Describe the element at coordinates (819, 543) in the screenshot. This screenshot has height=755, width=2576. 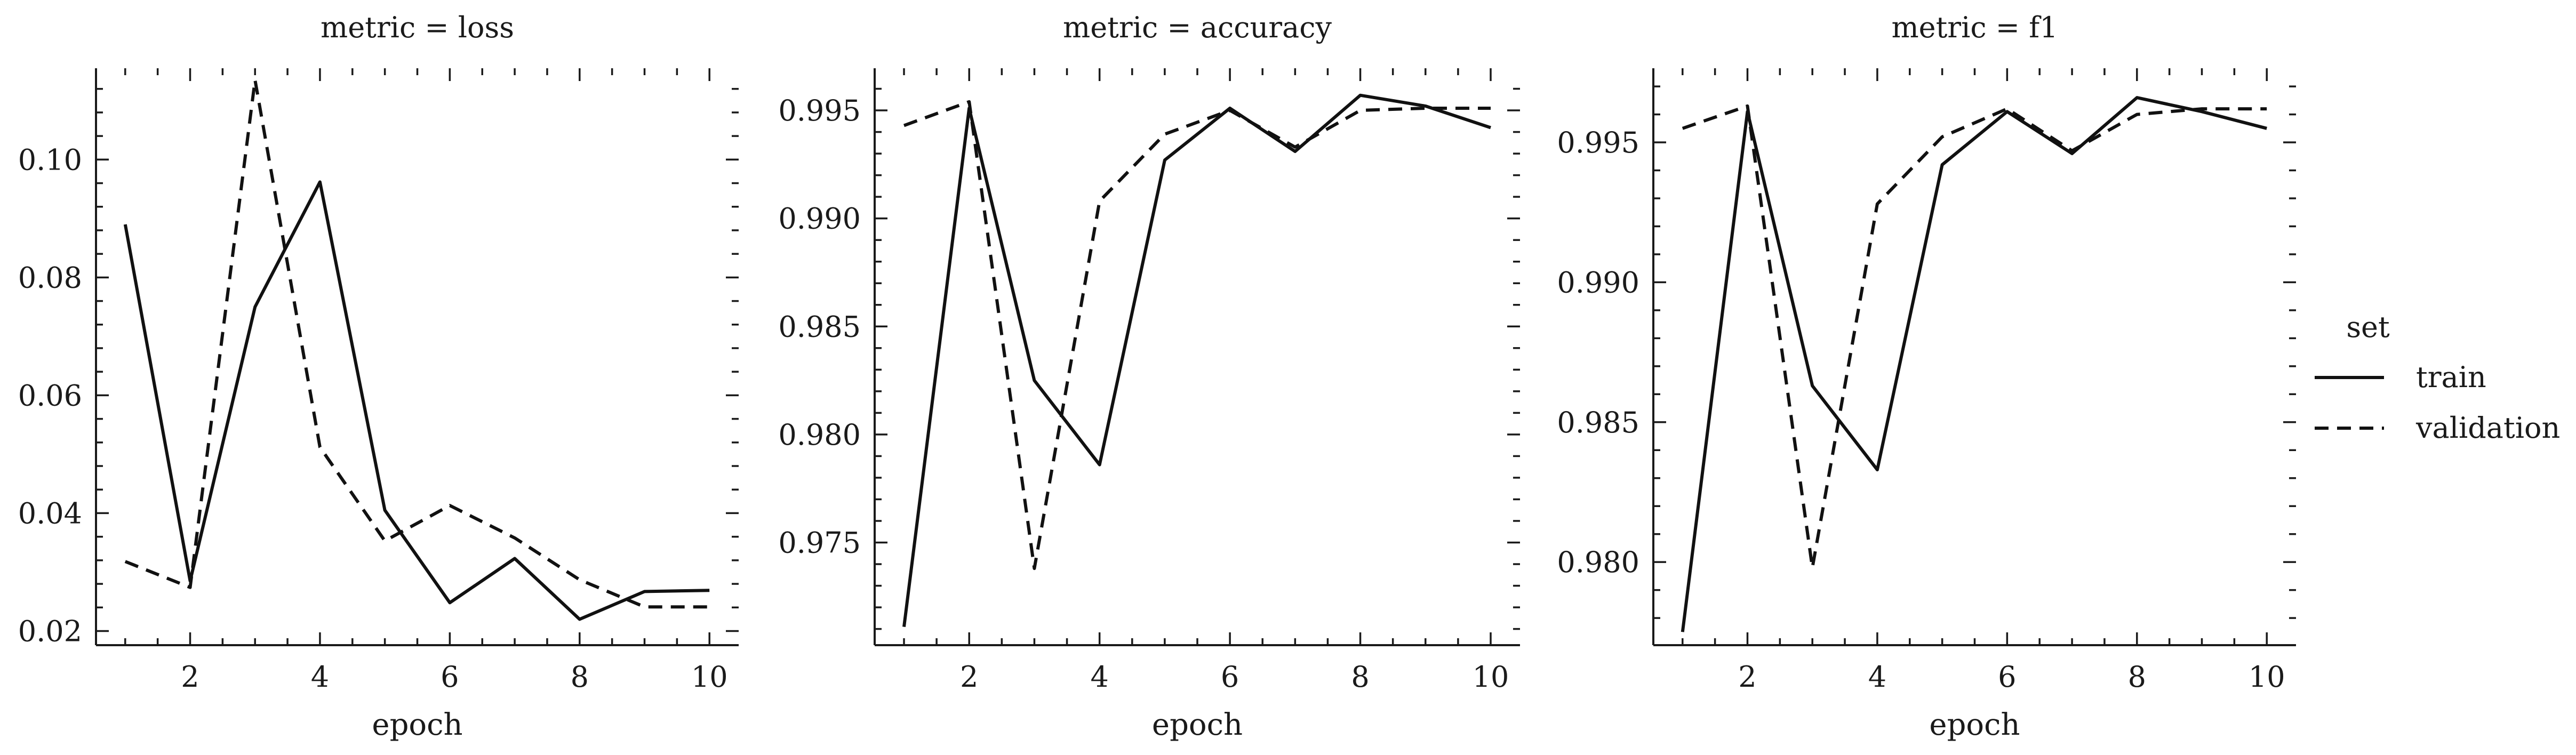
I see `y-tick-label: 0.975` at that location.